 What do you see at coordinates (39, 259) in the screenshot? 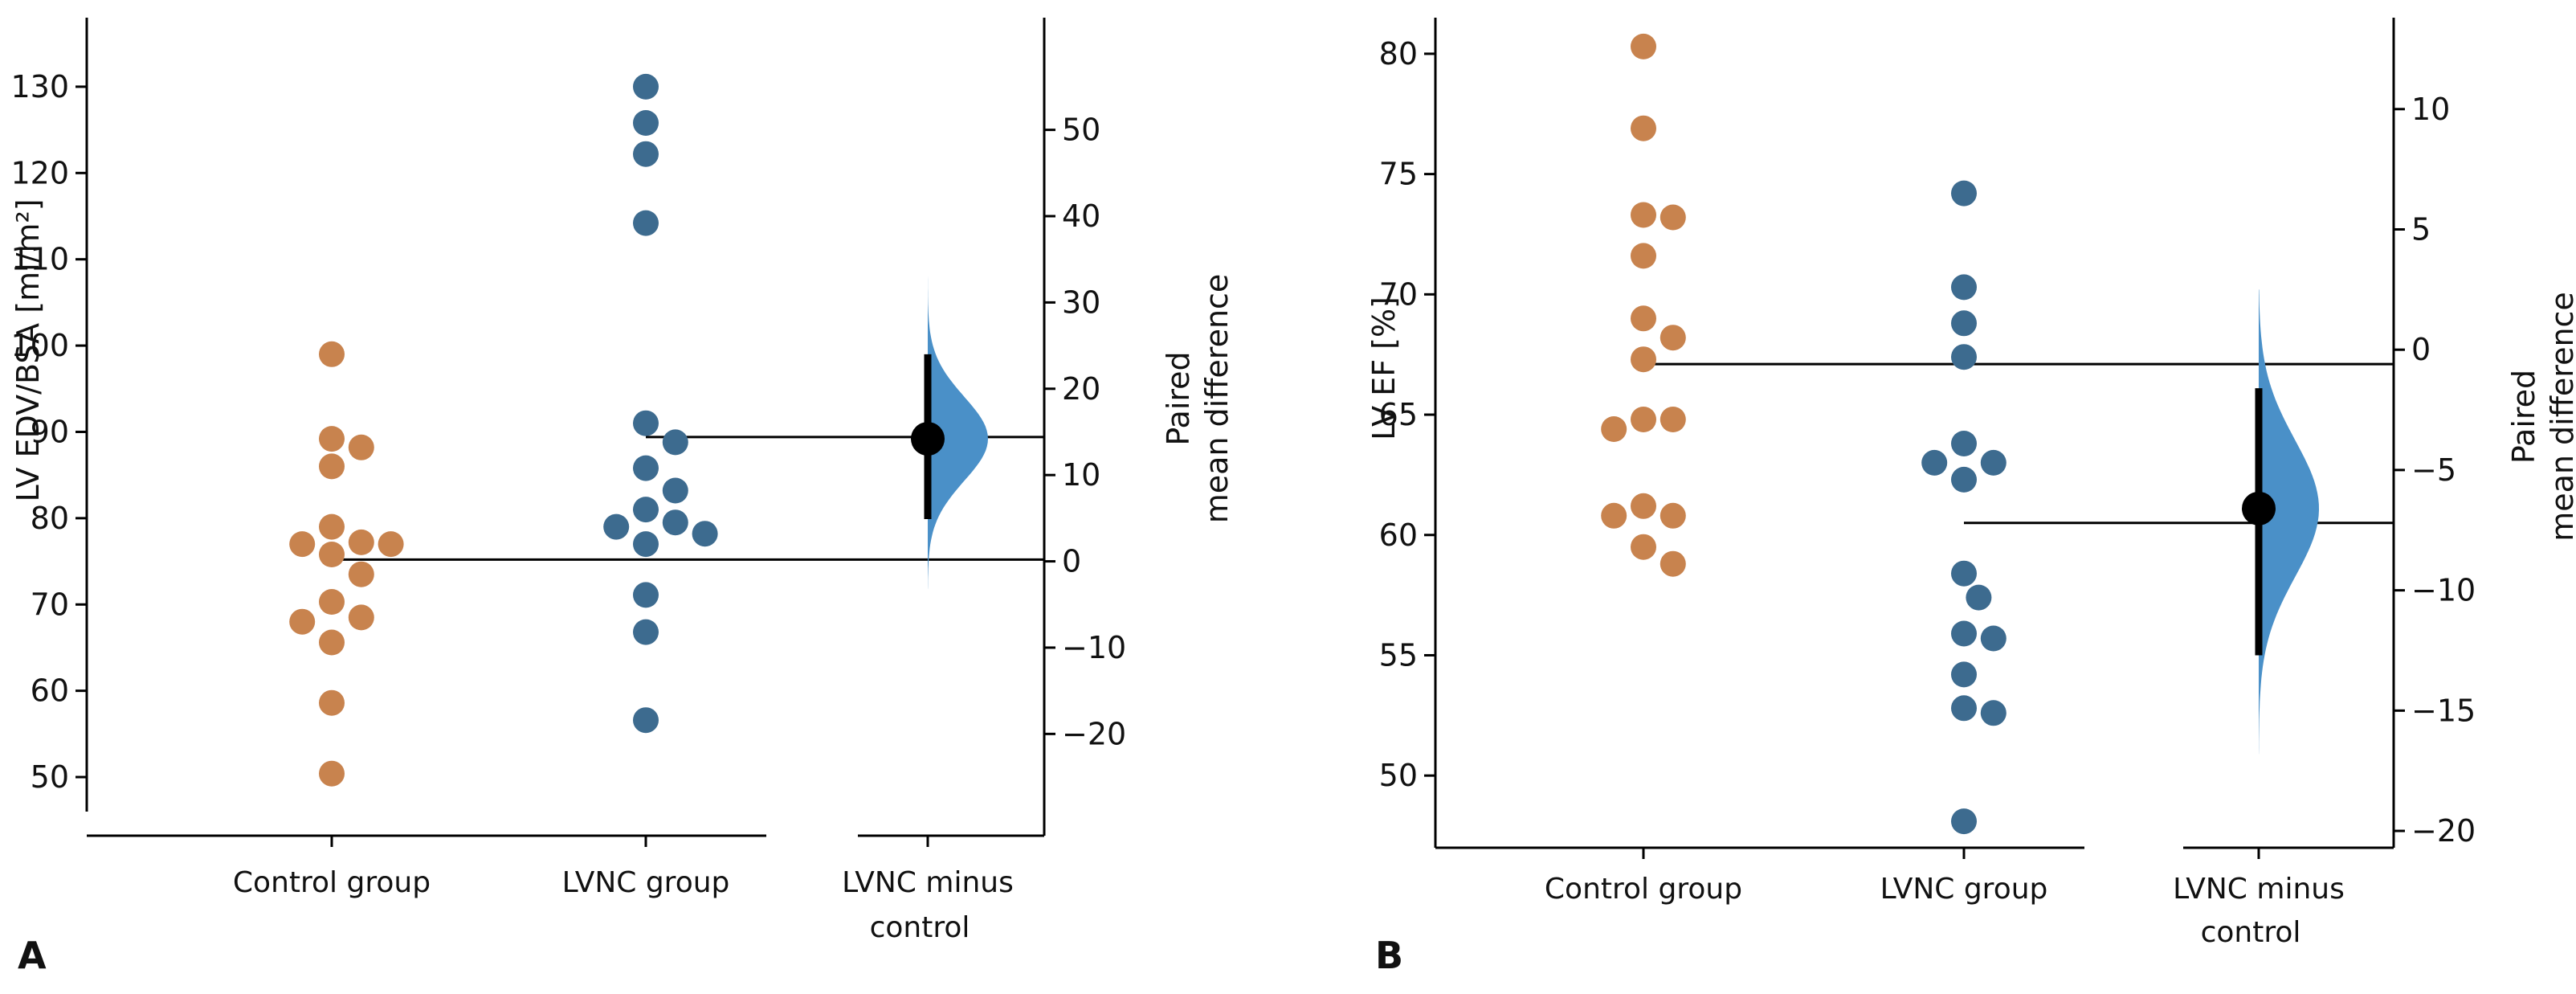
I see `panel-a-left-tick-label: 110` at bounding box center [39, 259].